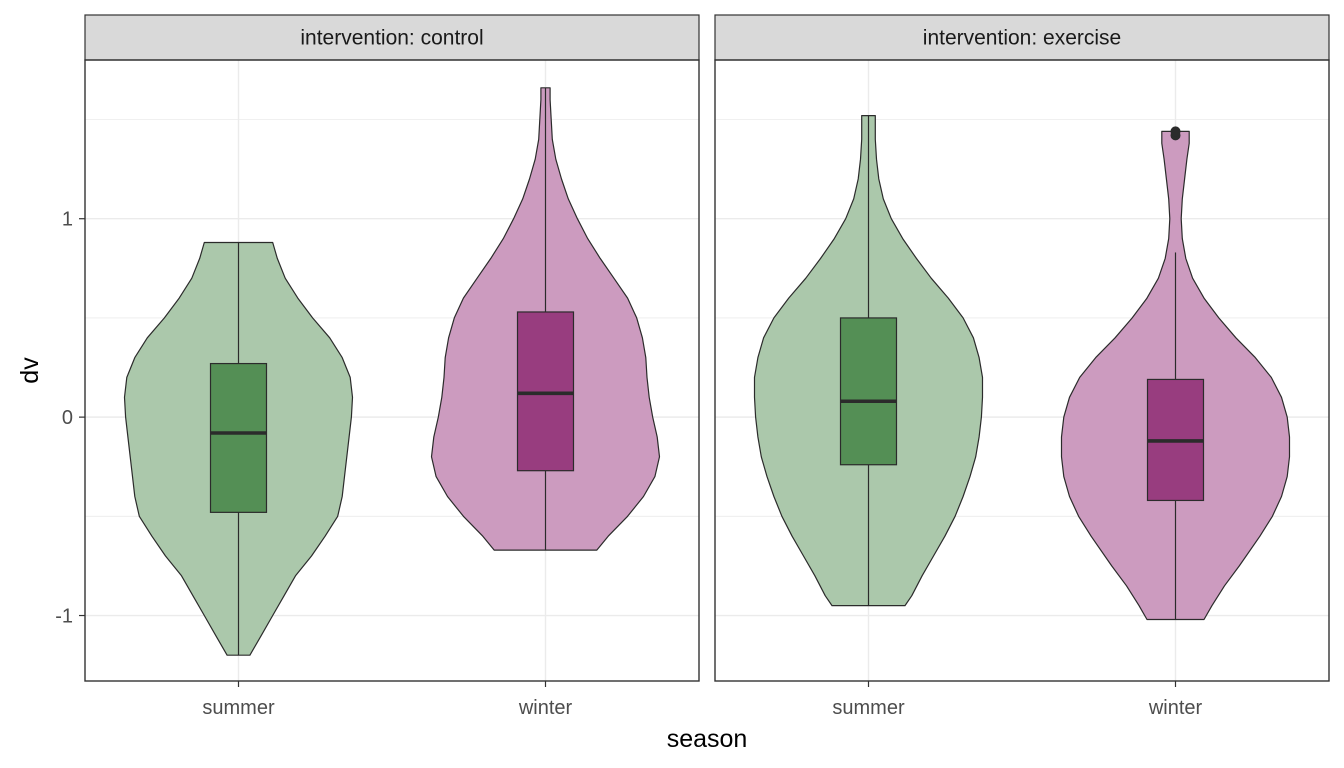 This screenshot has height=768, width=1344. Describe the element at coordinates (30, 370) in the screenshot. I see `y-axis-title: dv` at that location.